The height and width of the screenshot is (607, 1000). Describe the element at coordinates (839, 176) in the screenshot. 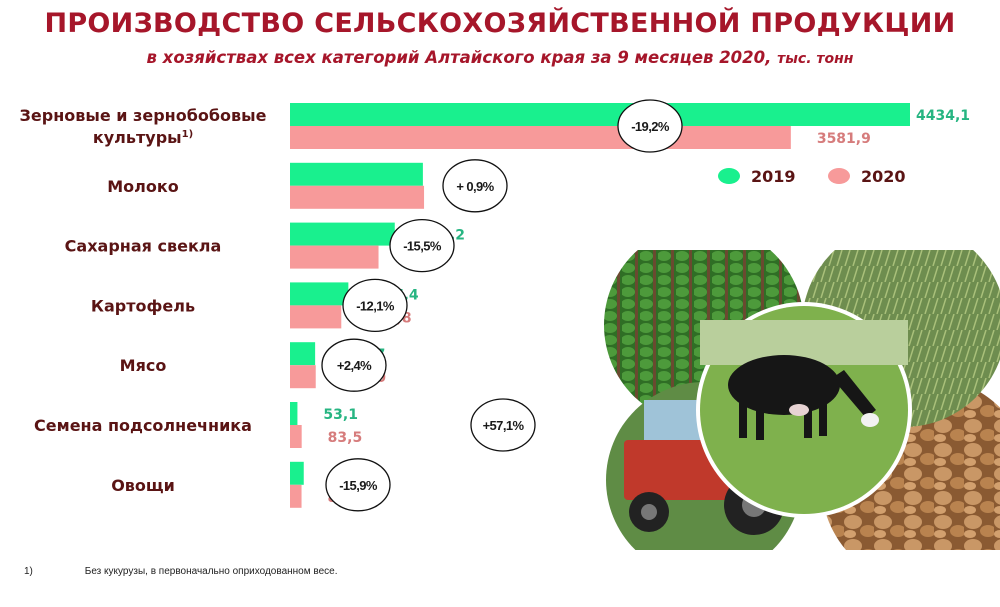

I see `legend-swatch-2020` at that location.